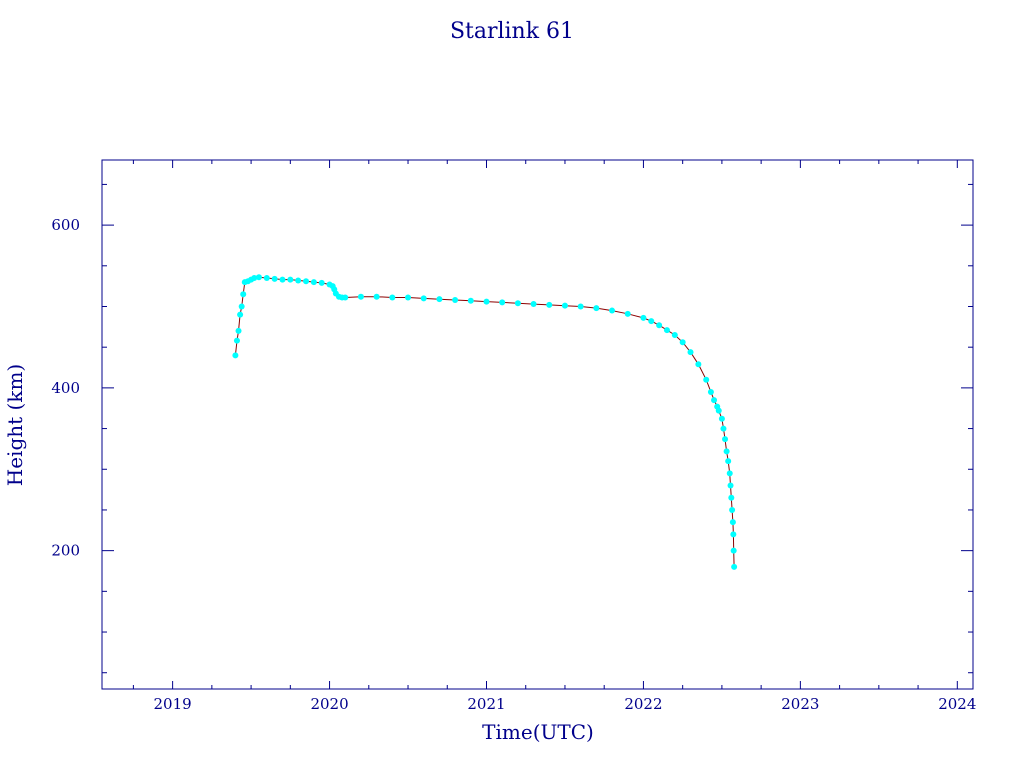 Image resolution: width=1024 pixels, height=768 pixels. What do you see at coordinates (538, 732) in the screenshot?
I see `x-axis-label: Time(UTC)` at bounding box center [538, 732].